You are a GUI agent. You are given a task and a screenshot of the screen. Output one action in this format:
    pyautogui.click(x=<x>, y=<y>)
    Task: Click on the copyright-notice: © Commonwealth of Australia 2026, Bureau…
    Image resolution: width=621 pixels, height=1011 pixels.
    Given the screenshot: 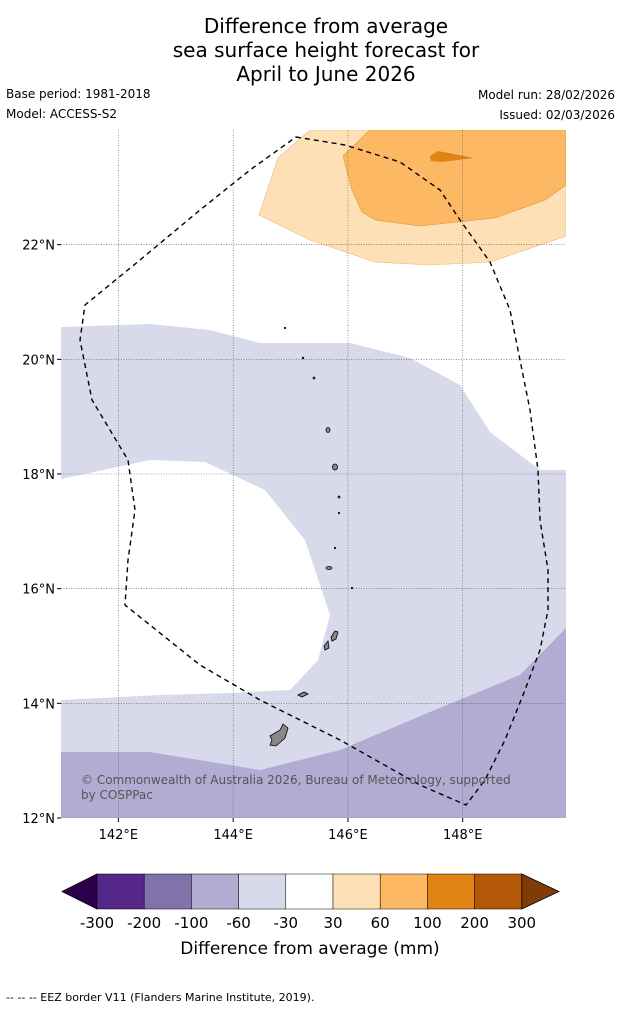 What is the action you would take?
    pyautogui.click(x=296, y=787)
    